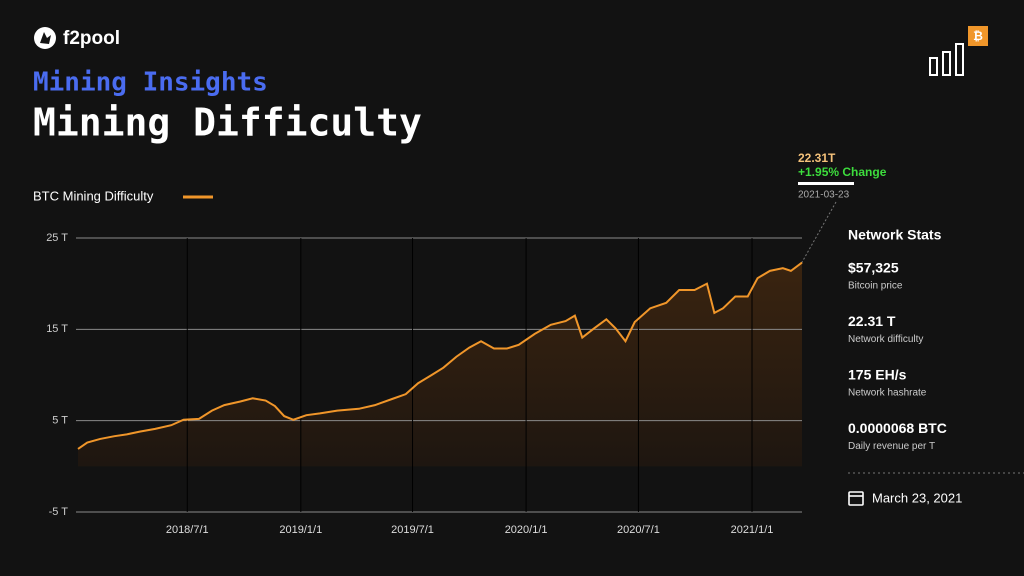  What do you see at coordinates (891, 446) in the screenshot?
I see `stat-label: Daily revenue per T` at bounding box center [891, 446].